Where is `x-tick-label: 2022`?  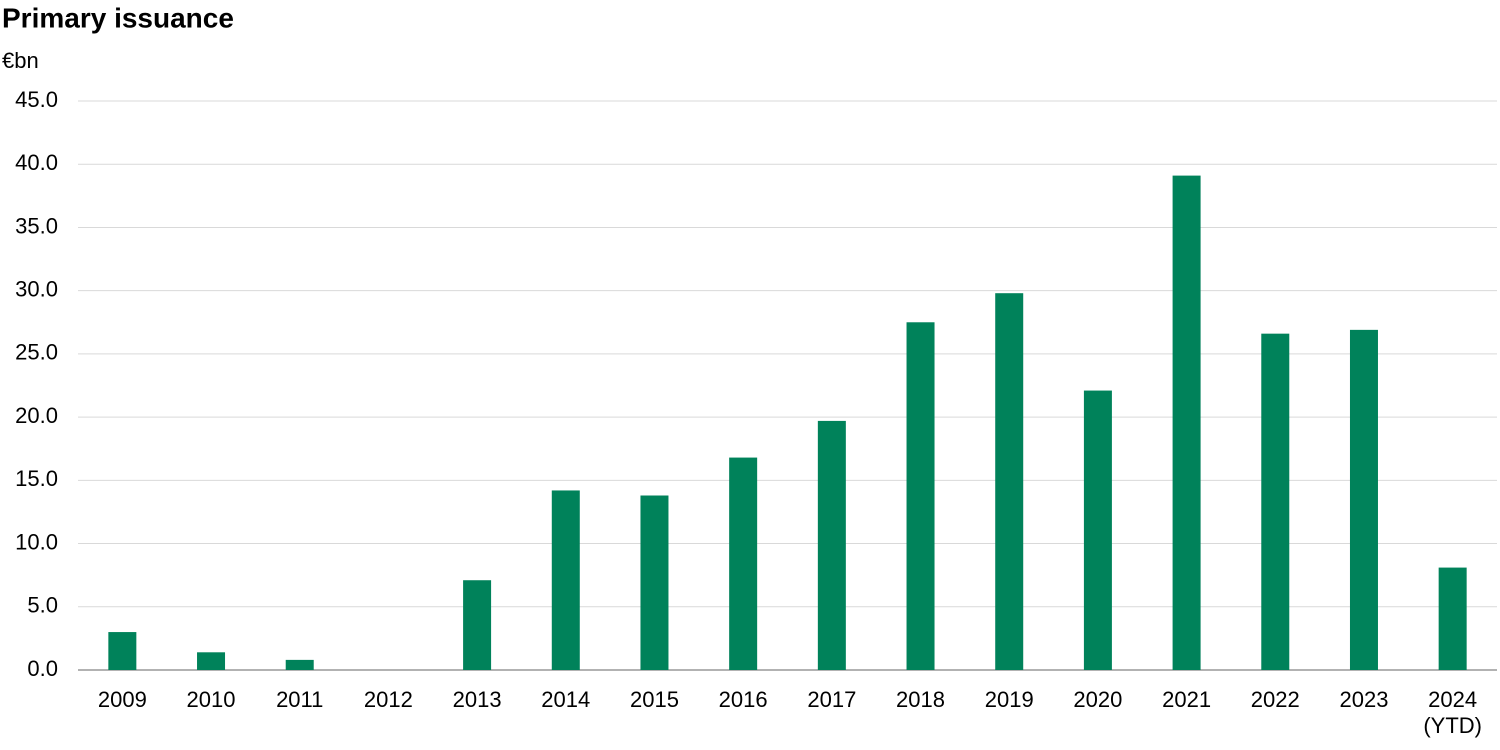 x-tick-label: 2022 is located at coordinates (1275, 699).